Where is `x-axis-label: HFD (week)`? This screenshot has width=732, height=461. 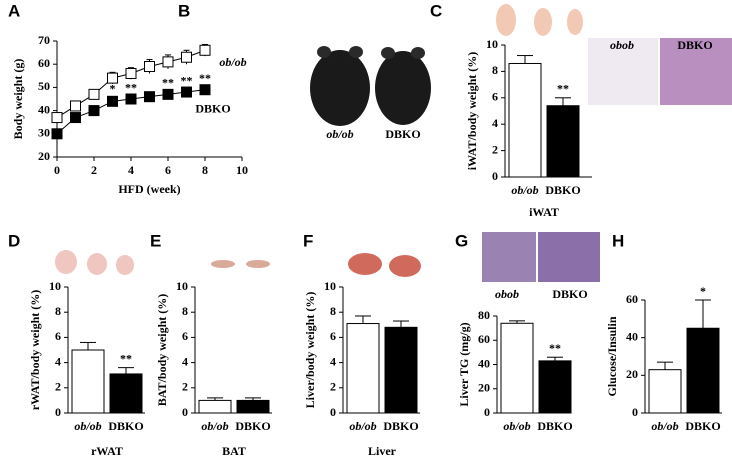
x-axis-label: HFD (week) is located at coordinates (149, 189).